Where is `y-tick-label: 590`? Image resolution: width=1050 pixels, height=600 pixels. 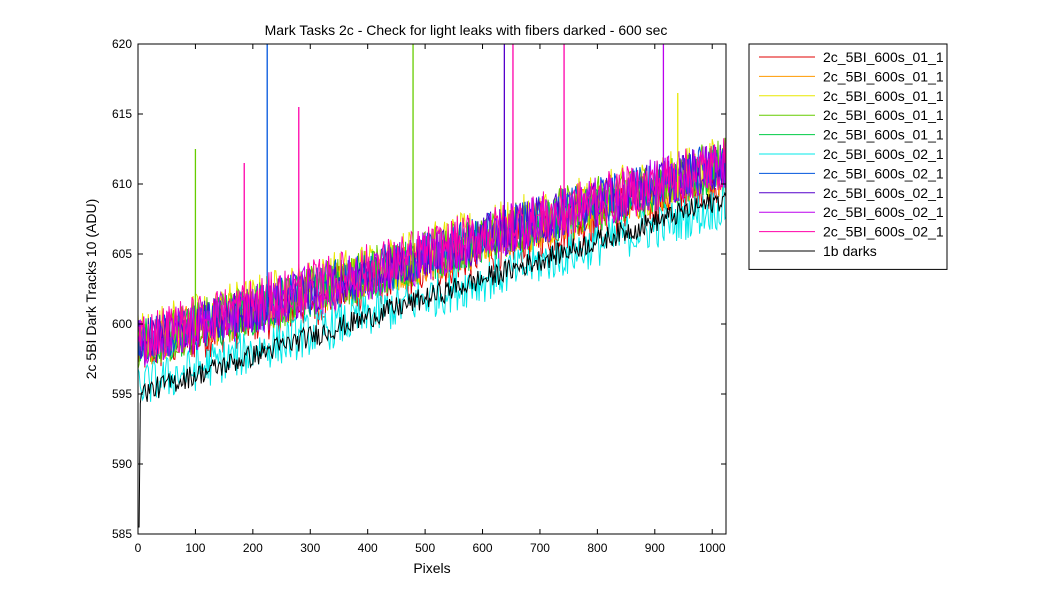
y-tick-label: 590 is located at coordinates (122, 464).